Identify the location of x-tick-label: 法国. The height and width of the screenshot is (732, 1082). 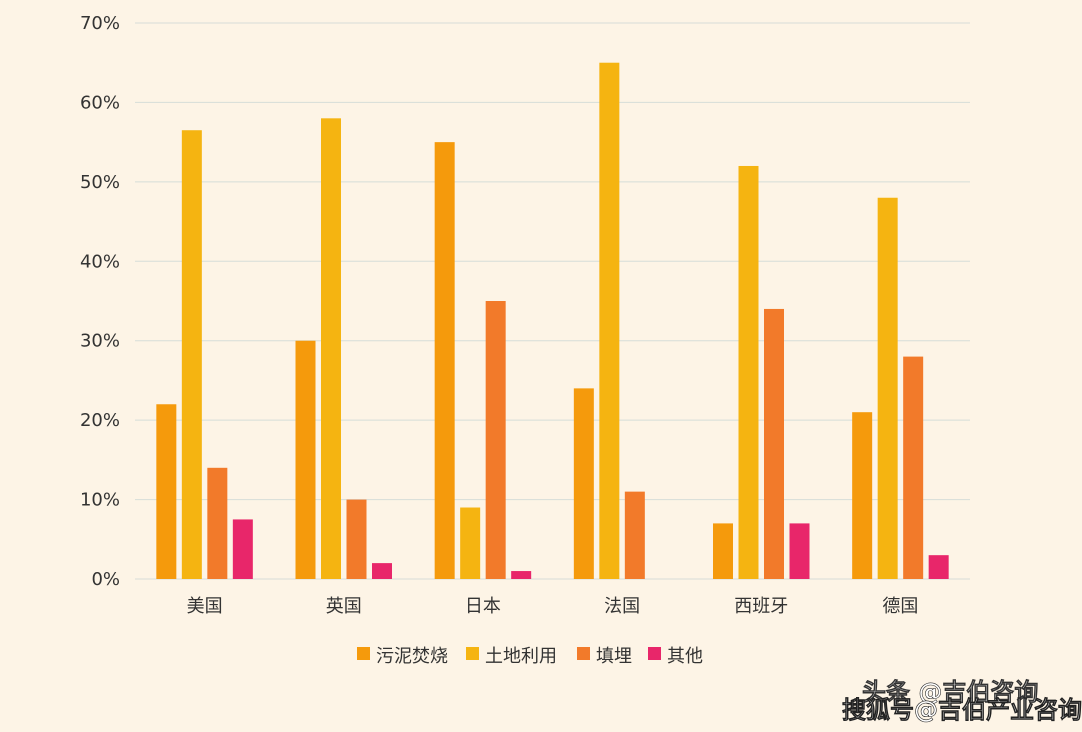
(622, 606).